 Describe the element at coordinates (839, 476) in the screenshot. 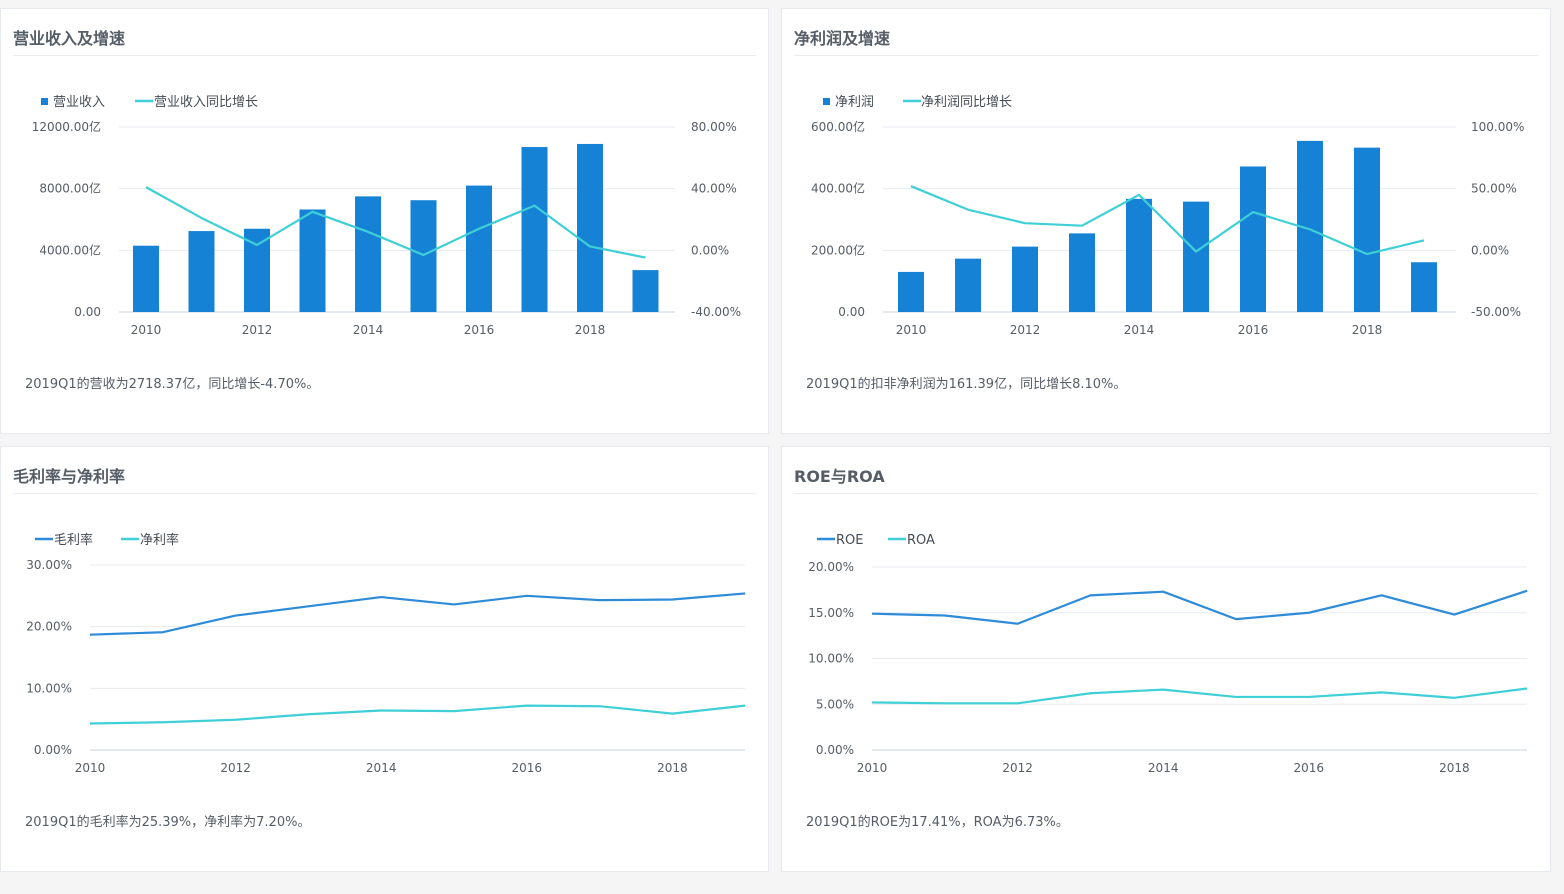

I see `panel-title: ROE与ROA` at that location.